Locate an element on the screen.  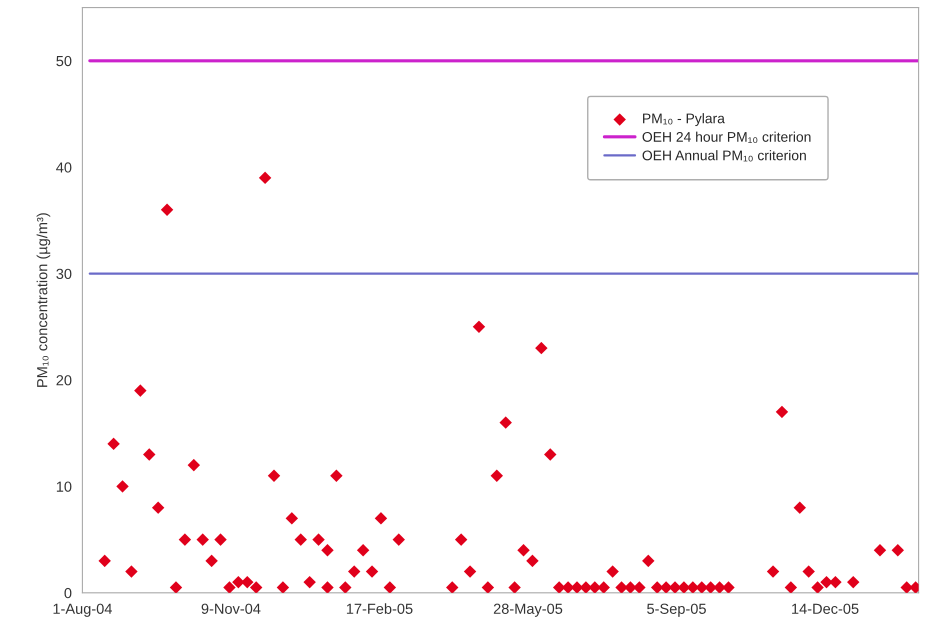
legend-label: OEH Annual PM₁₀ criterion is located at coordinates (724, 156).